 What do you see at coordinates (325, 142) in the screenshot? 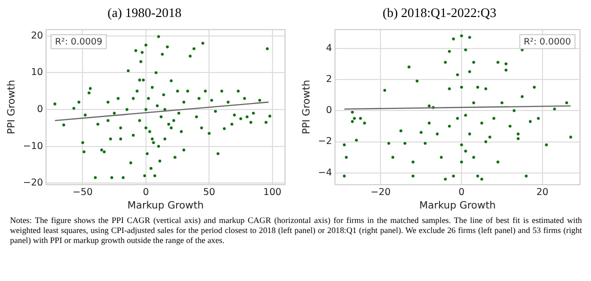
I see `y-tick-label: −2` at bounding box center [325, 142].